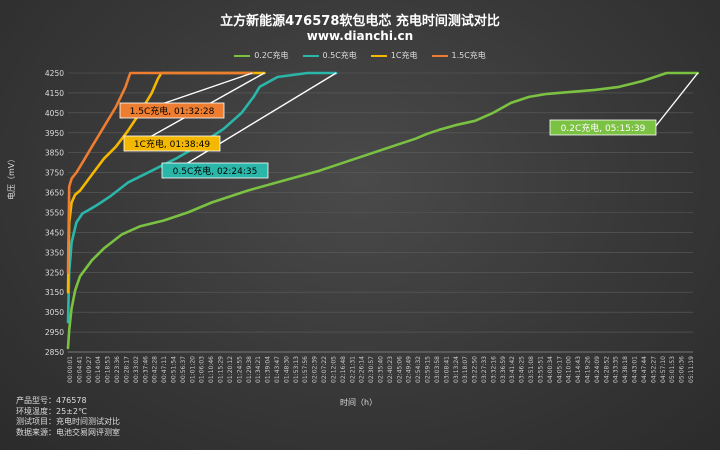 The image size is (720, 450). What do you see at coordinates (672, 369) in the screenshot?
I see `x-tick-label: 05:01:53` at bounding box center [672, 369].